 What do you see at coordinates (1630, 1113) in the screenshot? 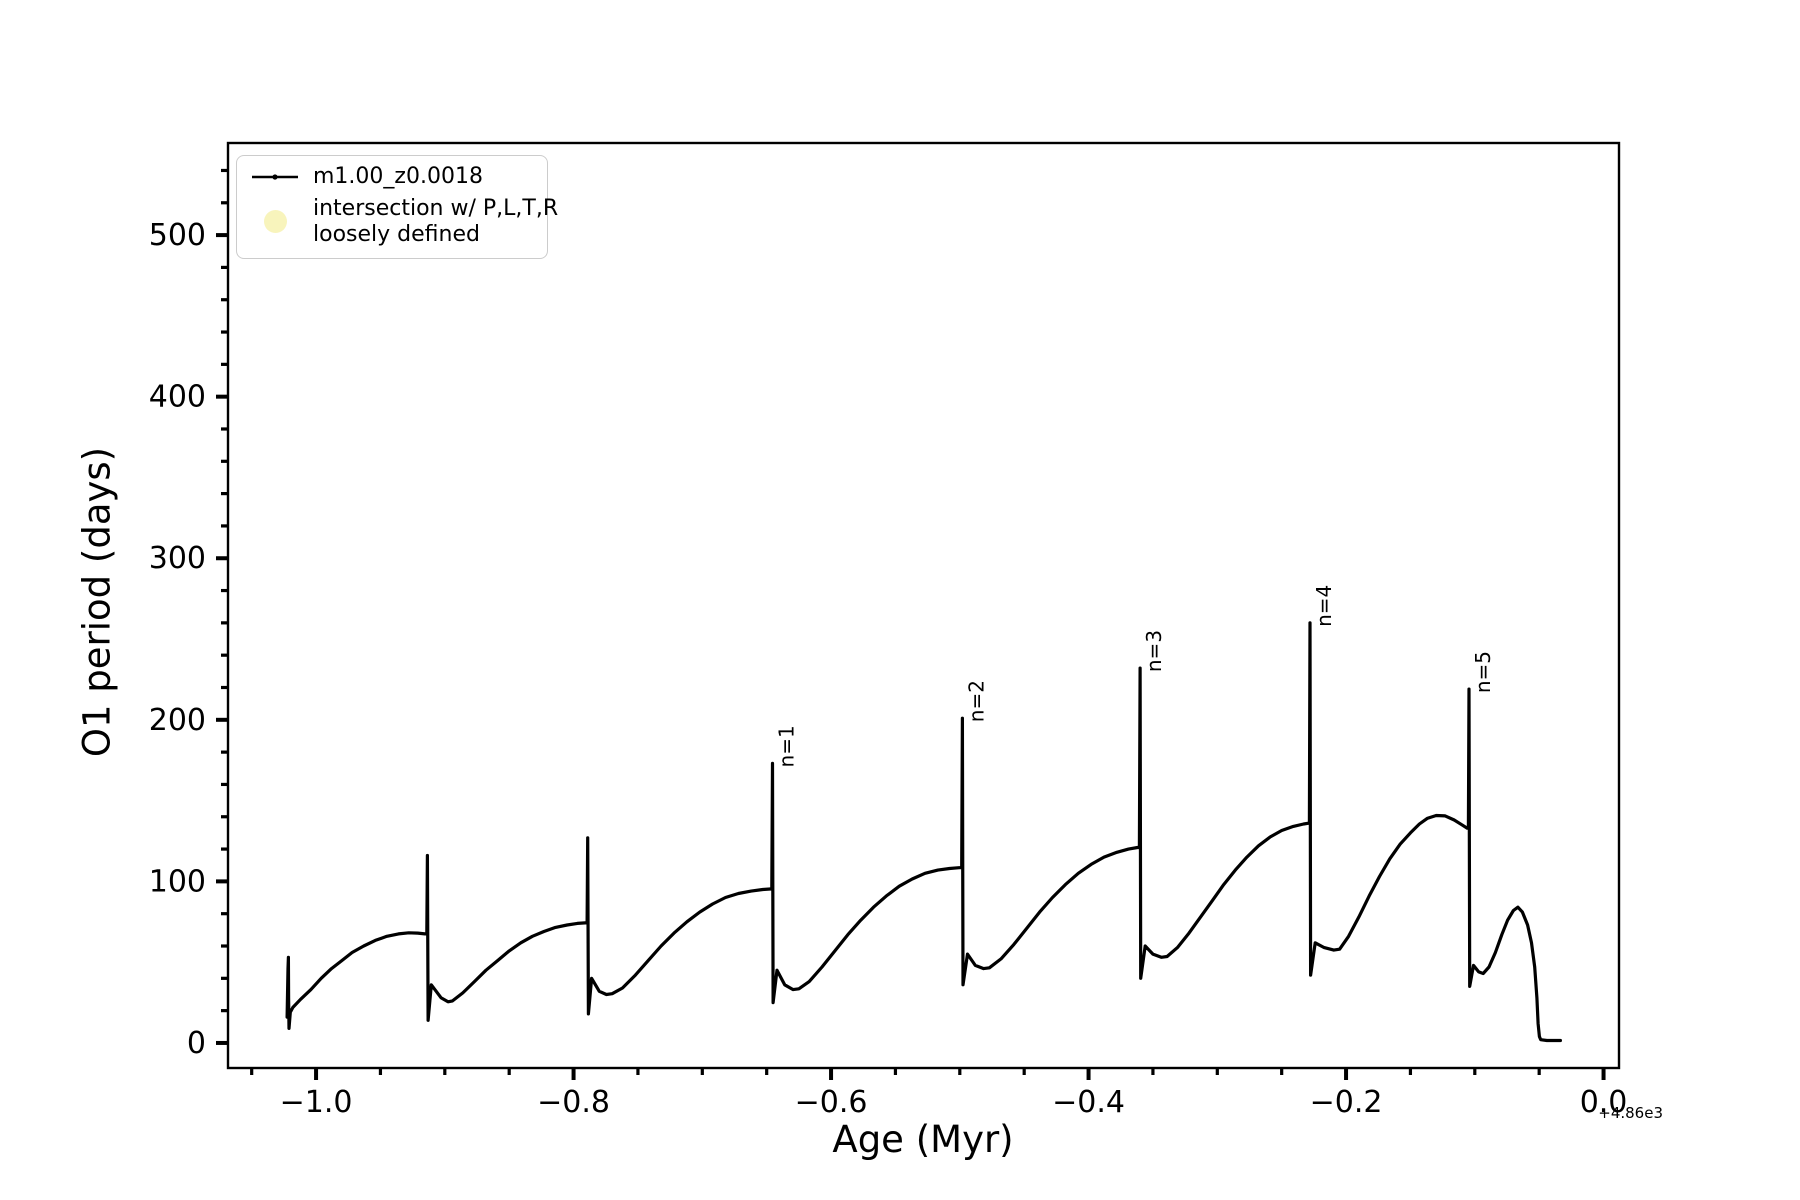
I see `x-axis-offset-text: +4.86e3` at bounding box center [1630, 1113].